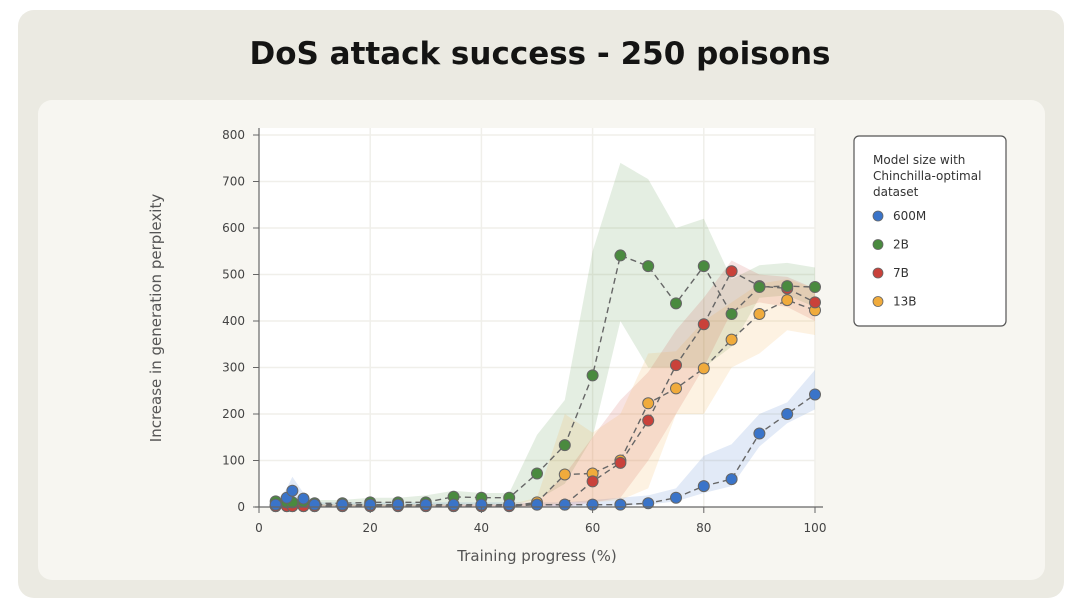 Image resolution: width=1080 pixels, height=604 pixels. What do you see at coordinates (878, 216) in the screenshot?
I see `legend-marker-600M` at bounding box center [878, 216].